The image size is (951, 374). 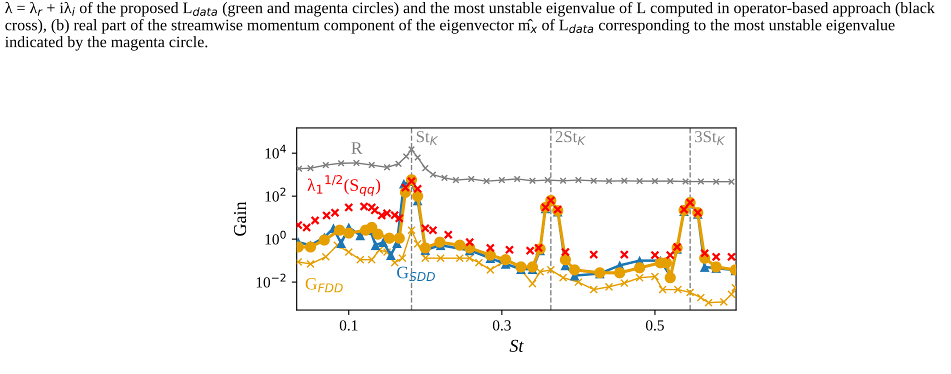 What do you see at coordinates (655, 325) in the screenshot?
I see `x-tick-label: 0.5` at bounding box center [655, 325].